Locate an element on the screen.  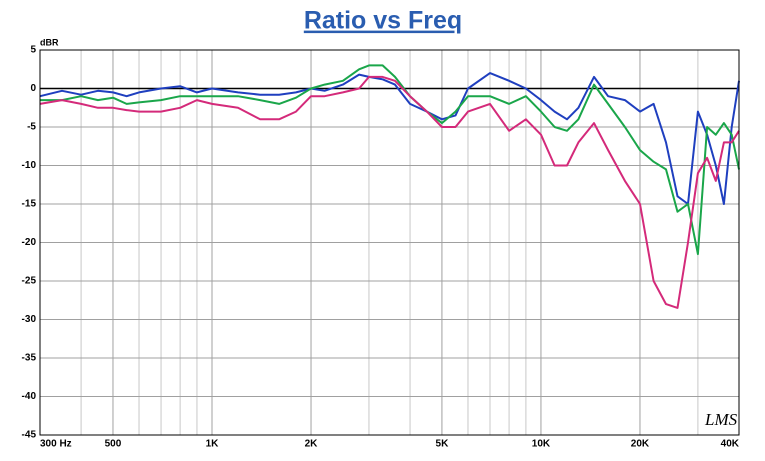
y-tick-label: -15 is located at coordinates (29, 204).